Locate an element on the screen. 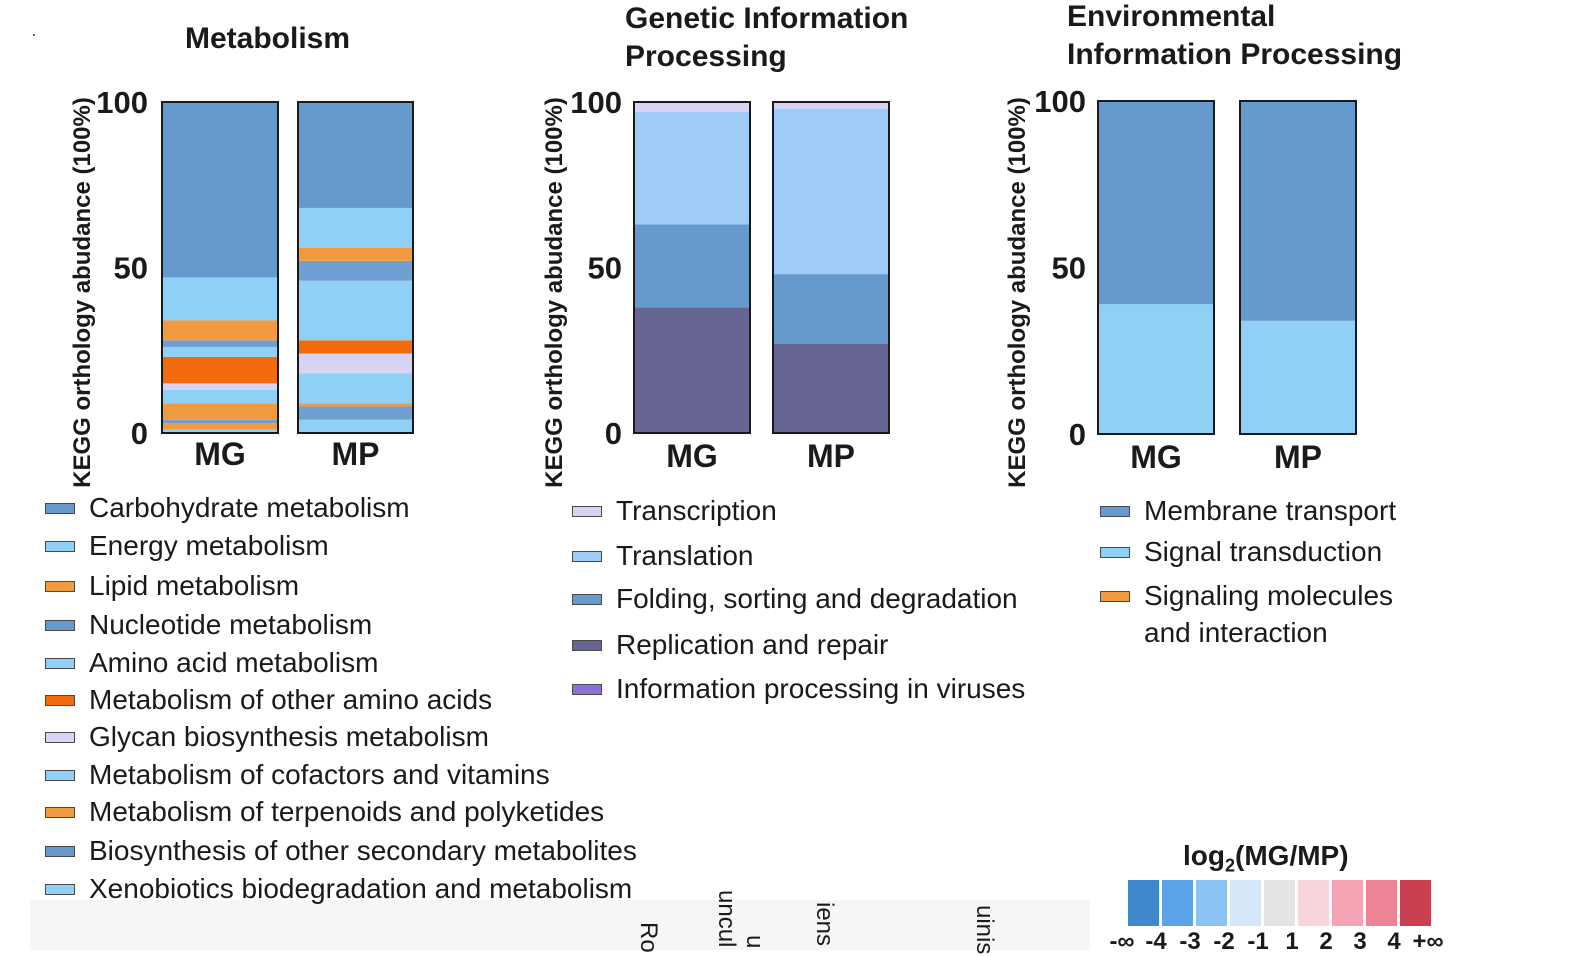 This screenshot has height=956, width=1578. legend-label: Lipid metabolism is located at coordinates (194, 585).